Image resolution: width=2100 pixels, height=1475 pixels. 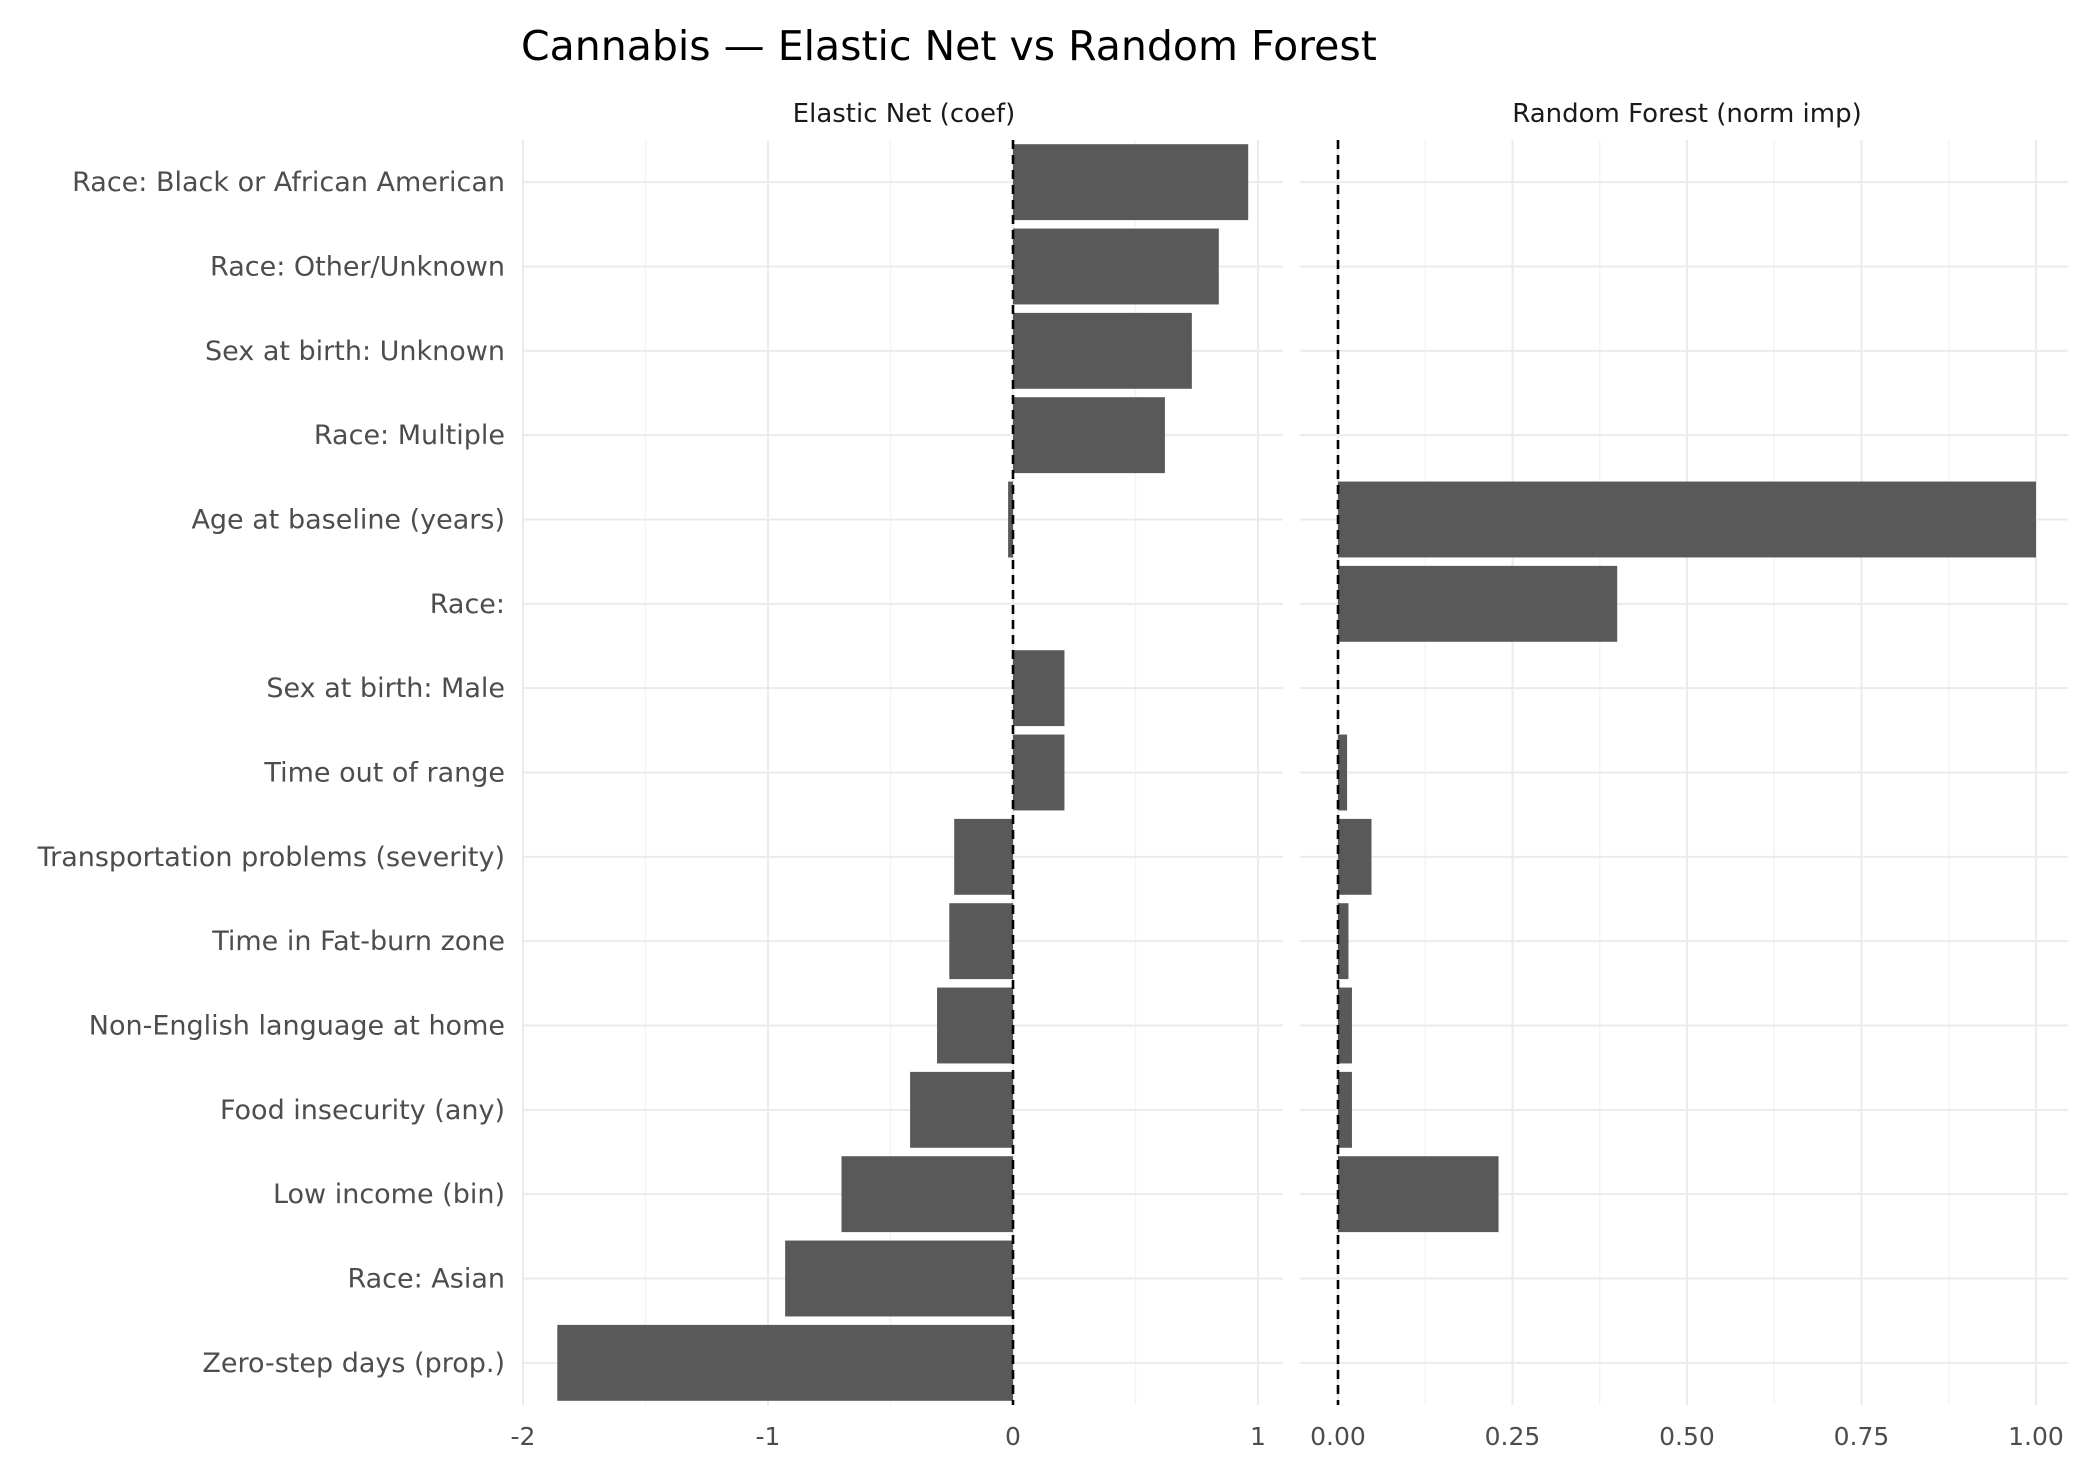 I want to click on y-category-label: Race: Other/Unknown, so click(x=357, y=267).